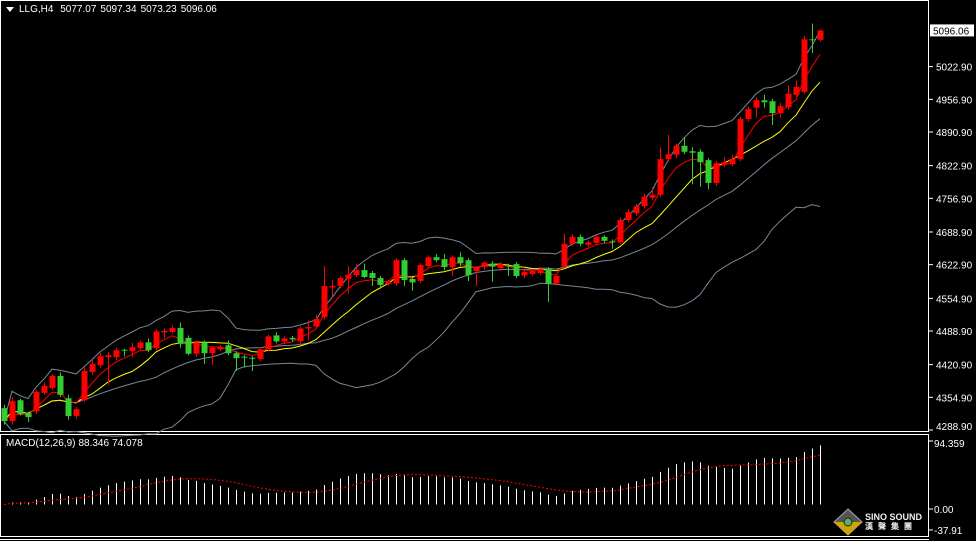 This screenshot has width=976, height=541. I want to click on logo-text: SINO SOUND 漢聲集團, so click(893, 522).